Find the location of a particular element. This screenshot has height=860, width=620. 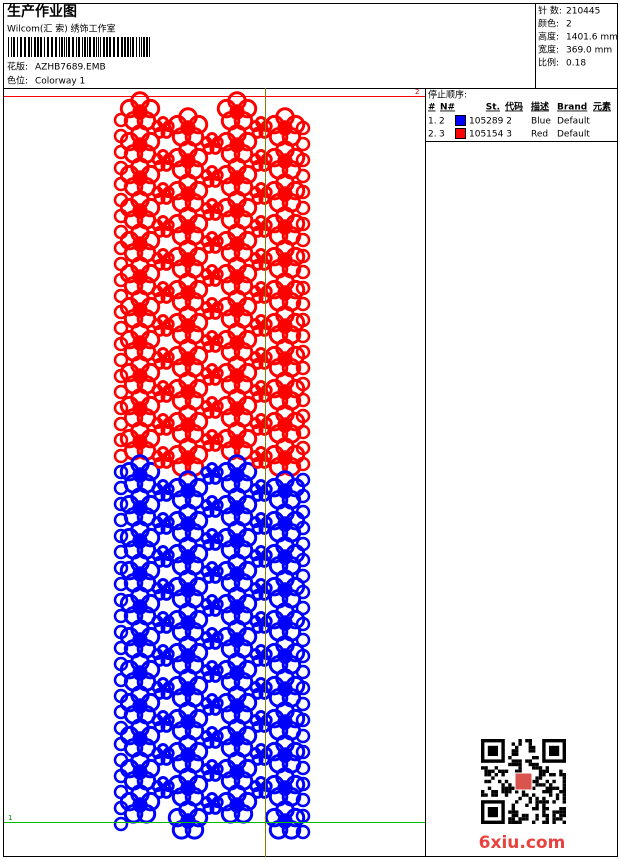

row-brand: Default is located at coordinates (573, 122).